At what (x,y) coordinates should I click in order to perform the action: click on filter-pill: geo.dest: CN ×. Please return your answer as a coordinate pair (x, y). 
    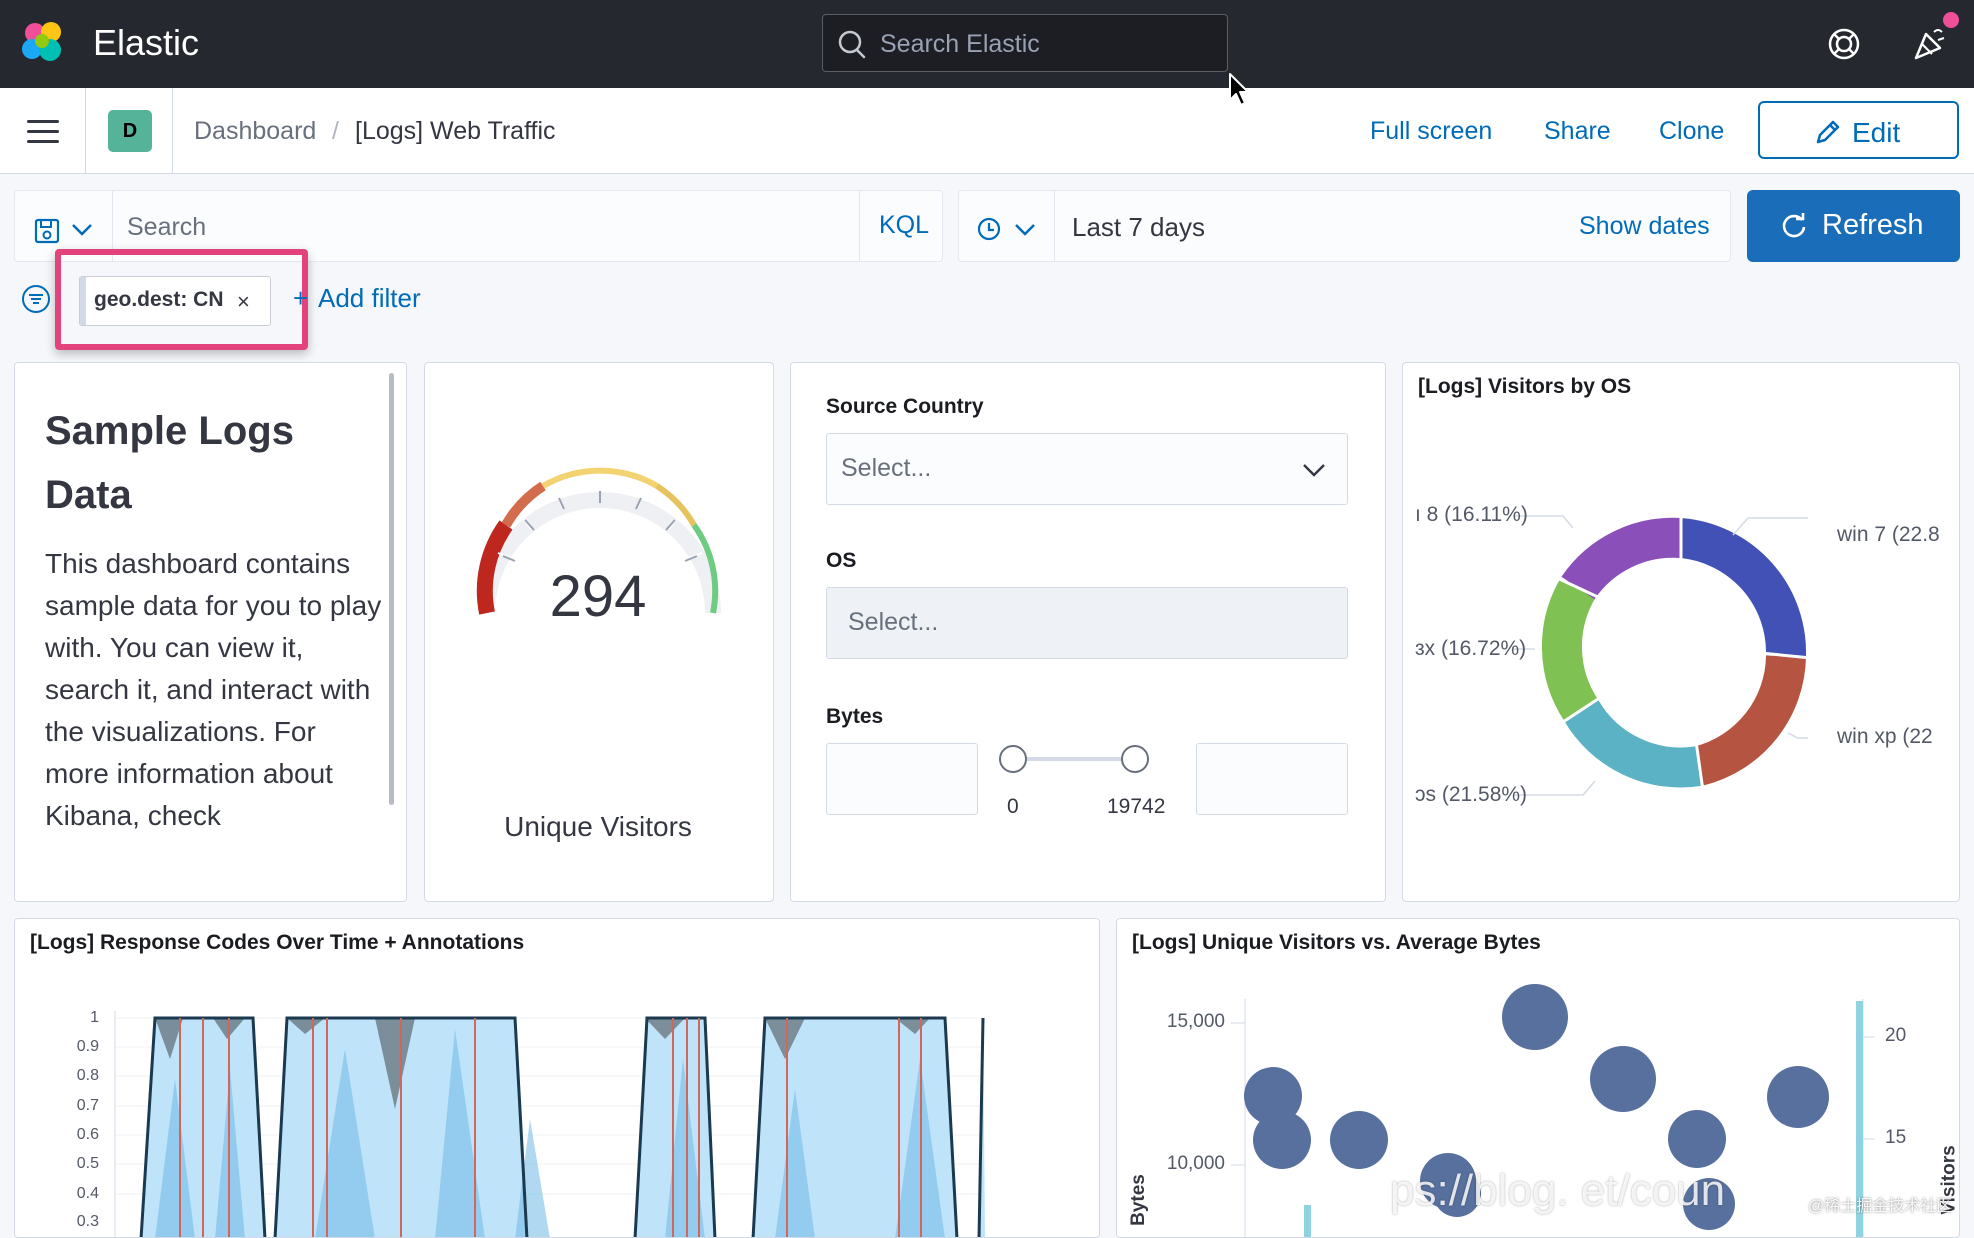
    Looking at the image, I should click on (175, 301).